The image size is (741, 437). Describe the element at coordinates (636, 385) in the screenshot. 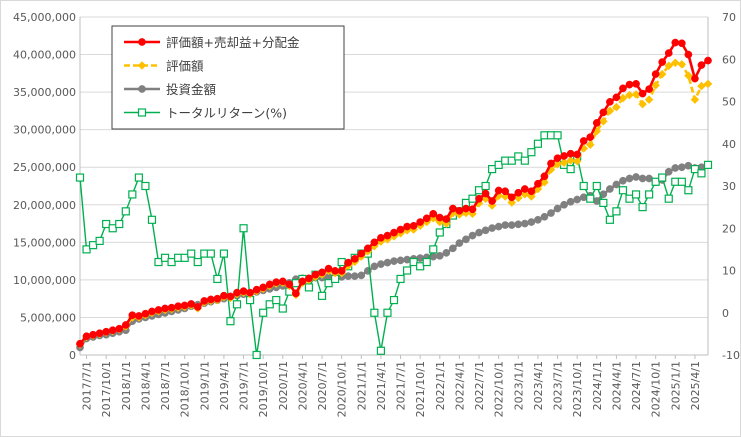

I see `x-tick-label: 2024/7/1` at that location.